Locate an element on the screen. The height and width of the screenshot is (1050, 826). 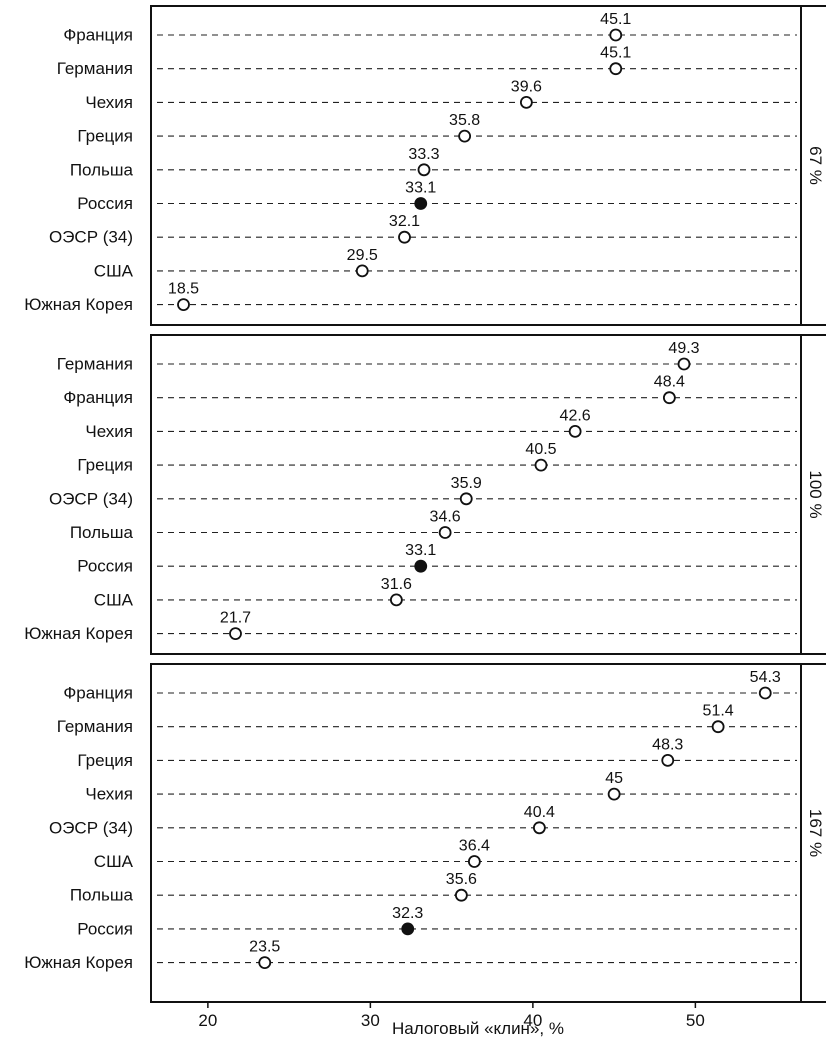
panel-strip-label: 67 % is located at coordinates (815, 165).